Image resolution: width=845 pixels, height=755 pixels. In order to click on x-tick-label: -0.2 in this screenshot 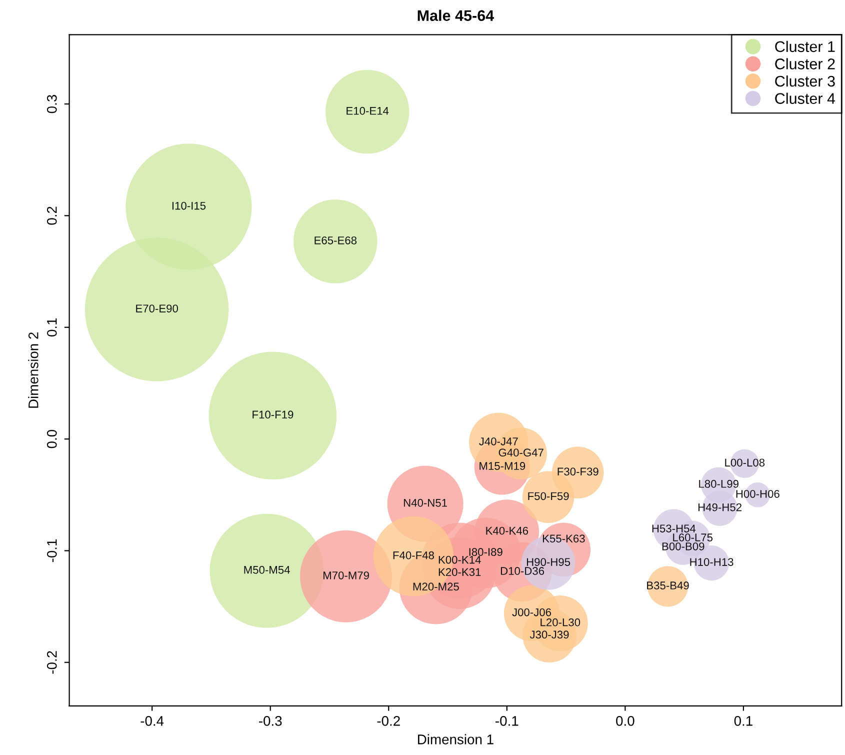, I will do `click(388, 721)`.